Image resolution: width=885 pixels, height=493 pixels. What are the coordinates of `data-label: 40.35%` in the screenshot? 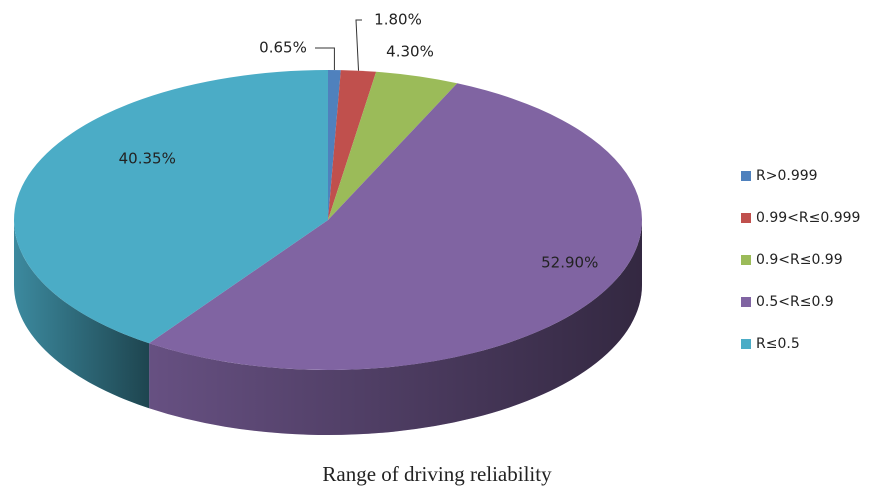 It's located at (147, 159).